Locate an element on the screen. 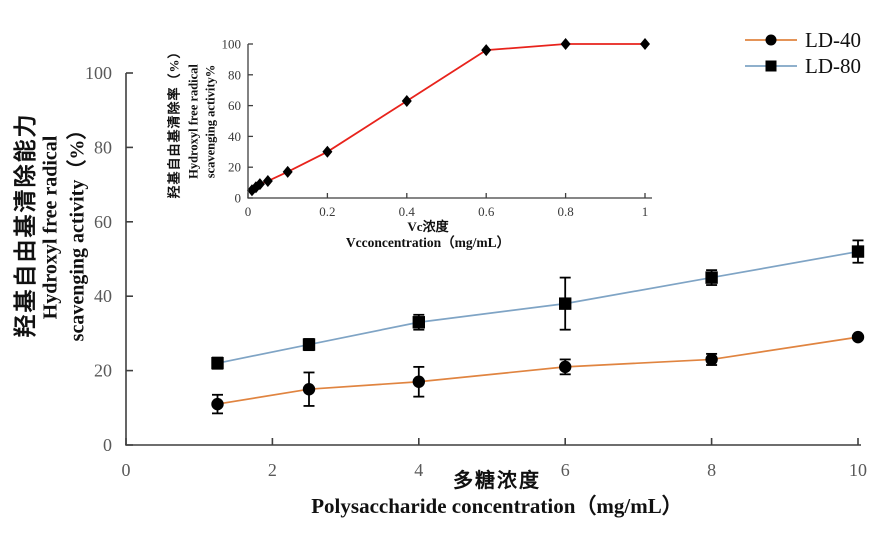 This screenshot has height=553, width=886. inset-y-tick-label: 40 is located at coordinates (234, 136).